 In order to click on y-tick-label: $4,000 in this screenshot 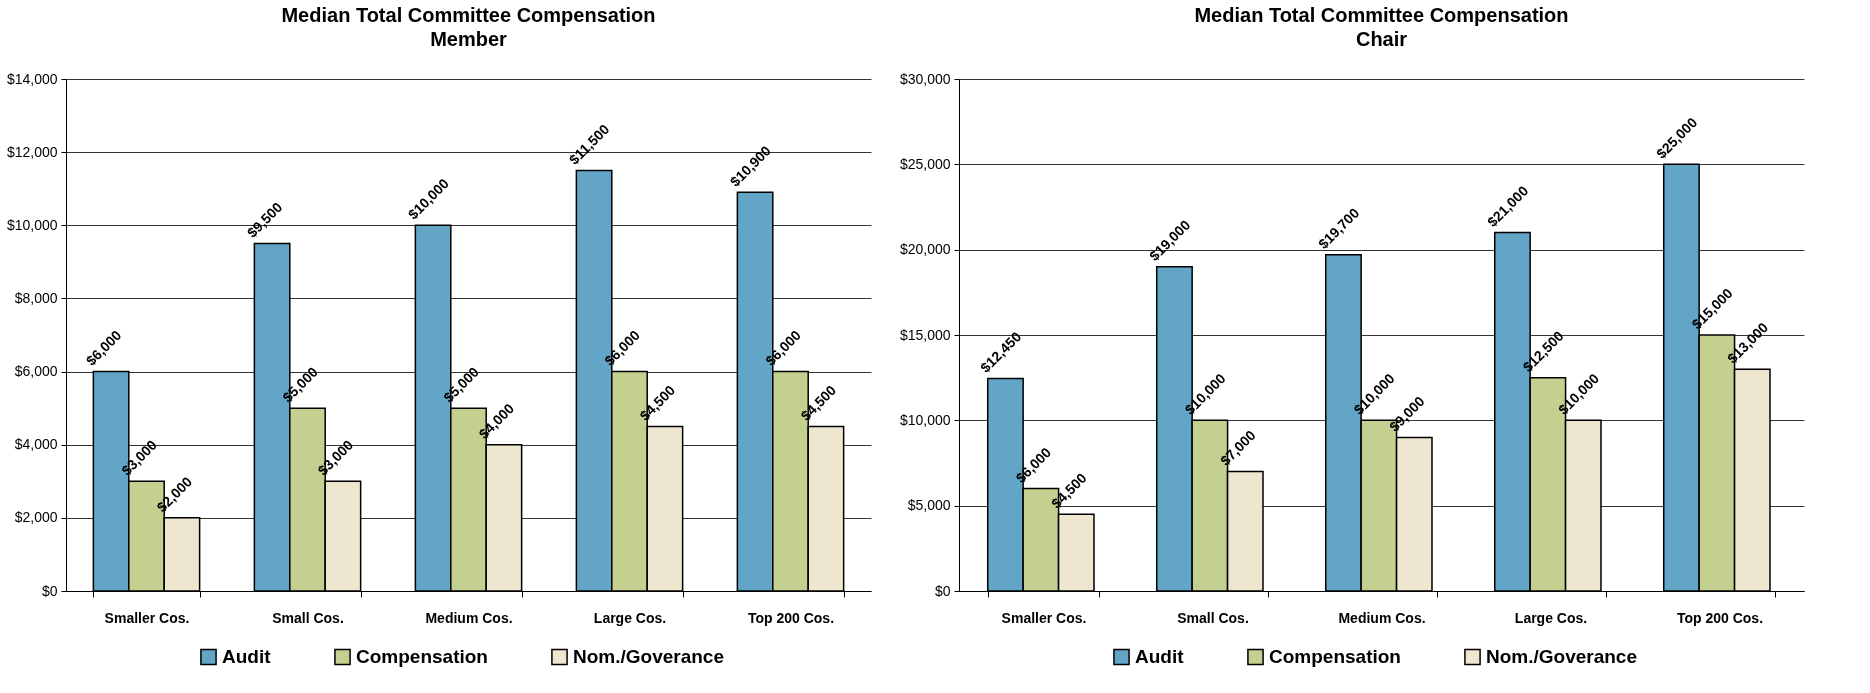, I will do `click(36, 444)`.